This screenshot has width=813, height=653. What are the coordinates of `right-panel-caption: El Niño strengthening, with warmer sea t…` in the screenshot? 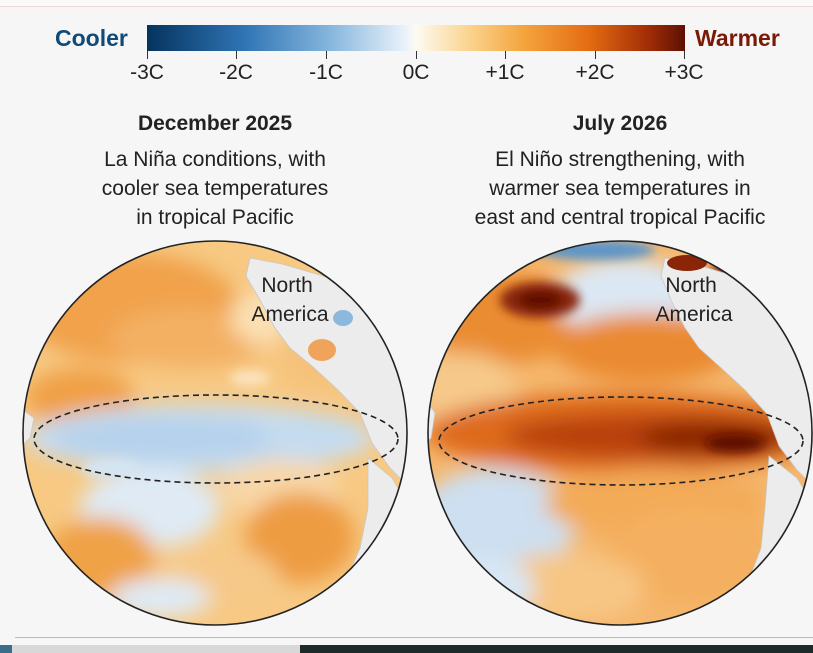 It's located at (616, 188).